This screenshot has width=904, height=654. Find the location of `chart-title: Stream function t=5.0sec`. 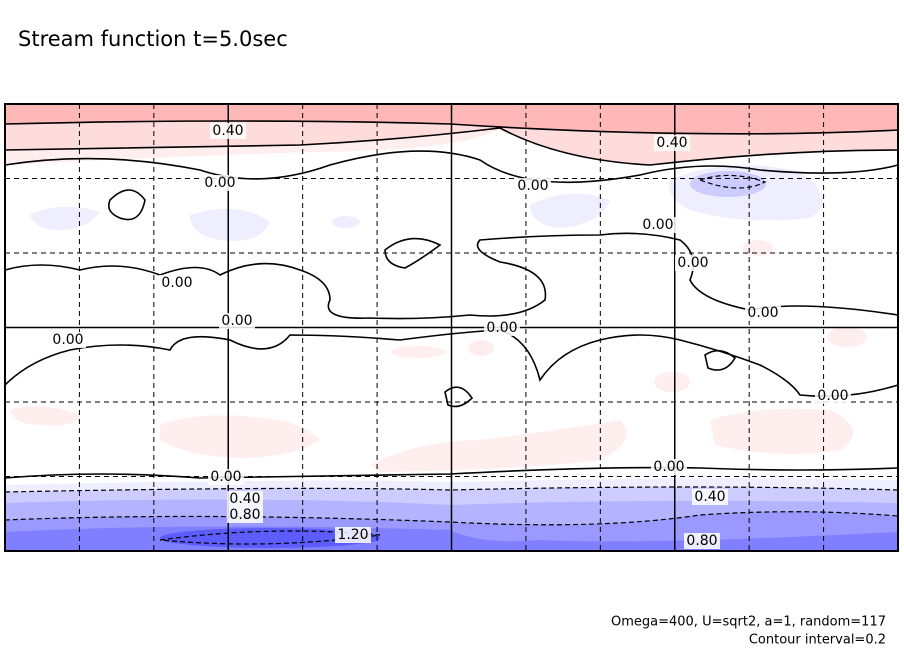

chart-title: Stream function t=5.0sec is located at coordinates (153, 39).